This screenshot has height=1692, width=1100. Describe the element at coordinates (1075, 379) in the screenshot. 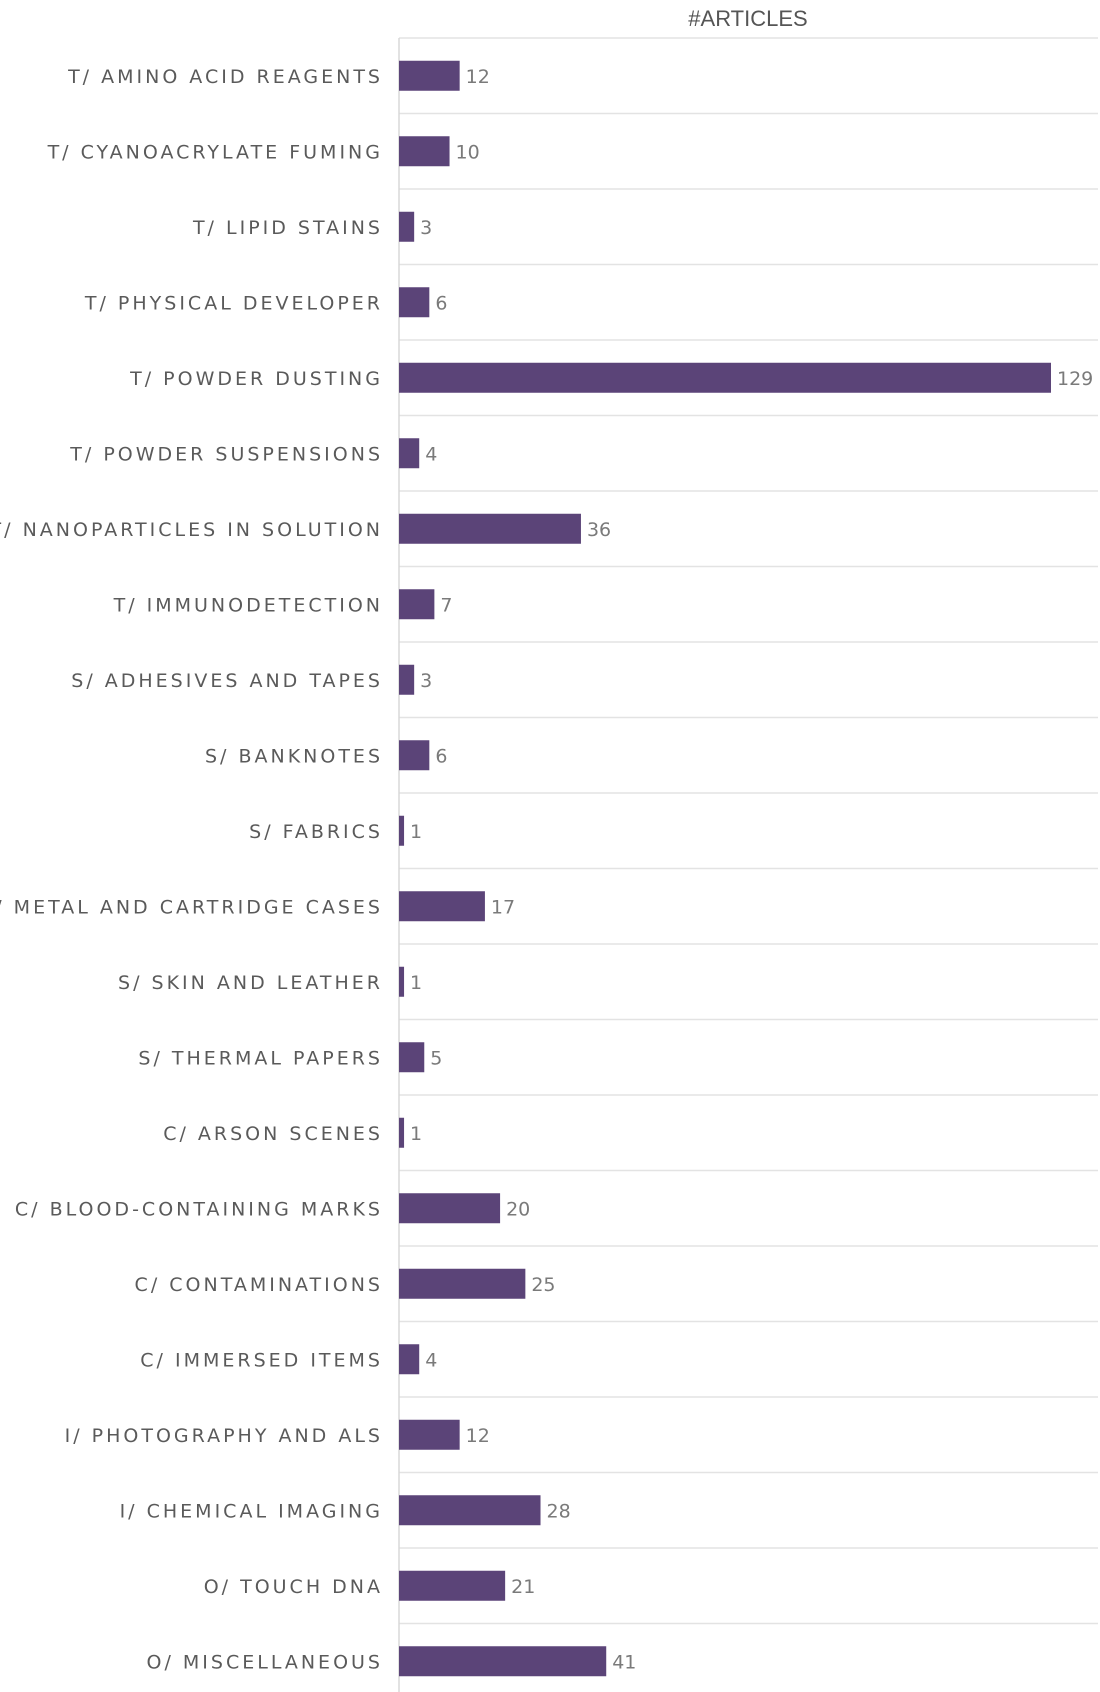

I see `value-label: 129` at that location.